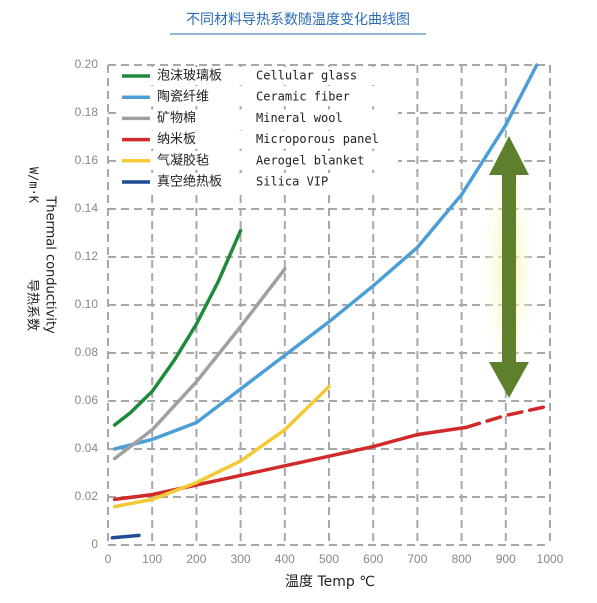  I want to click on x-tick-label: 100, so click(152, 559).